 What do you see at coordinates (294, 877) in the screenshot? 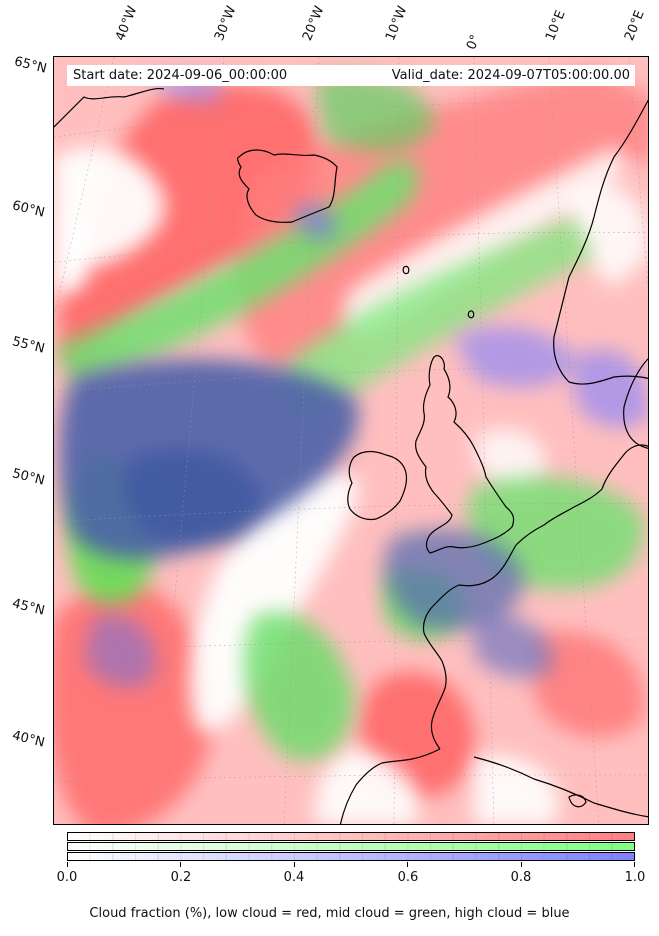
I see `colorbar-tick-label: 0.4` at bounding box center [294, 877].